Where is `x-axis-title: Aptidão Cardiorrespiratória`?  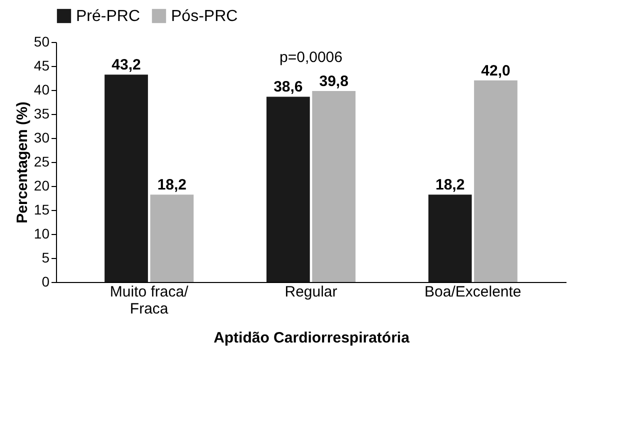
x-axis-title: Aptidão Cardiorrespiratória is located at coordinates (312, 338).